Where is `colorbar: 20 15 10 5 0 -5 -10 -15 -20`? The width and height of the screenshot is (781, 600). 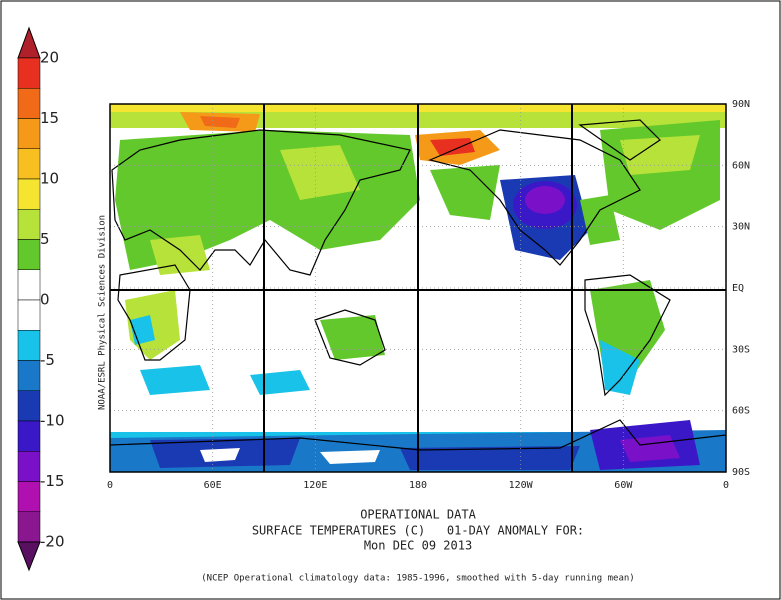 colorbar: 20 15 10 5 0 -5 -10 -15 -20 is located at coordinates (41, 299).